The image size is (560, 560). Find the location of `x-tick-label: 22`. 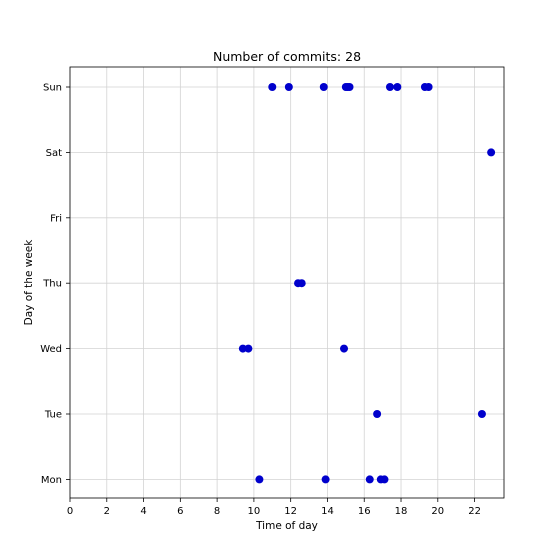

x-tick-label: 22 is located at coordinates (474, 511).